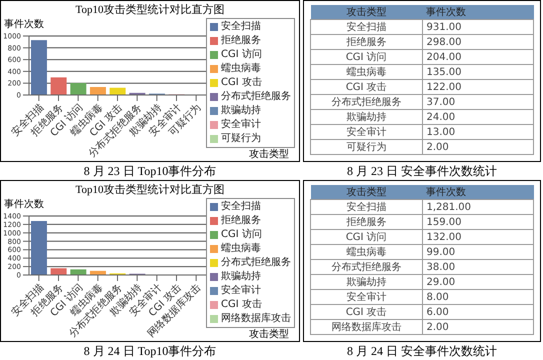 The width and height of the screenshot is (543, 360). I want to click on text: 122.00, so click(444, 87).